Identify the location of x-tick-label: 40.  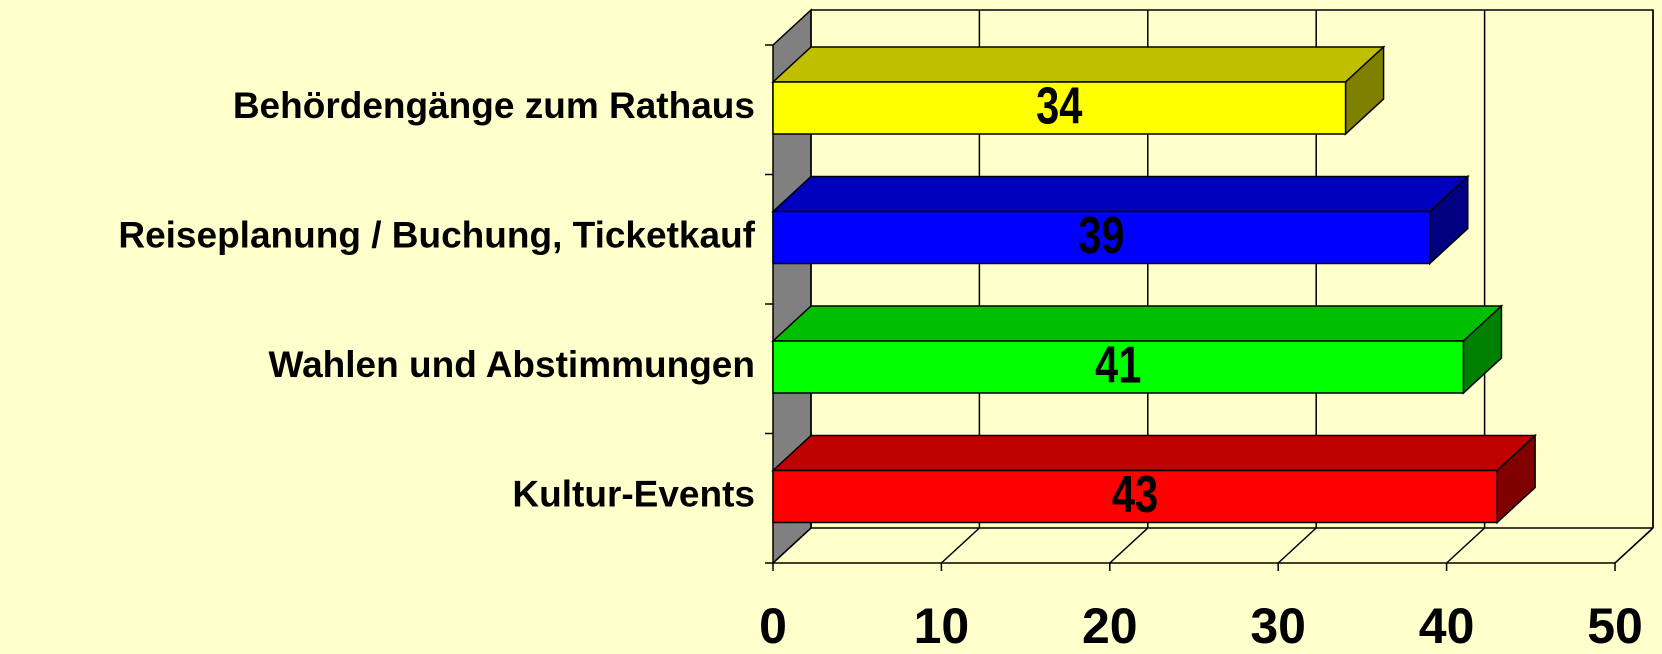
(1447, 626).